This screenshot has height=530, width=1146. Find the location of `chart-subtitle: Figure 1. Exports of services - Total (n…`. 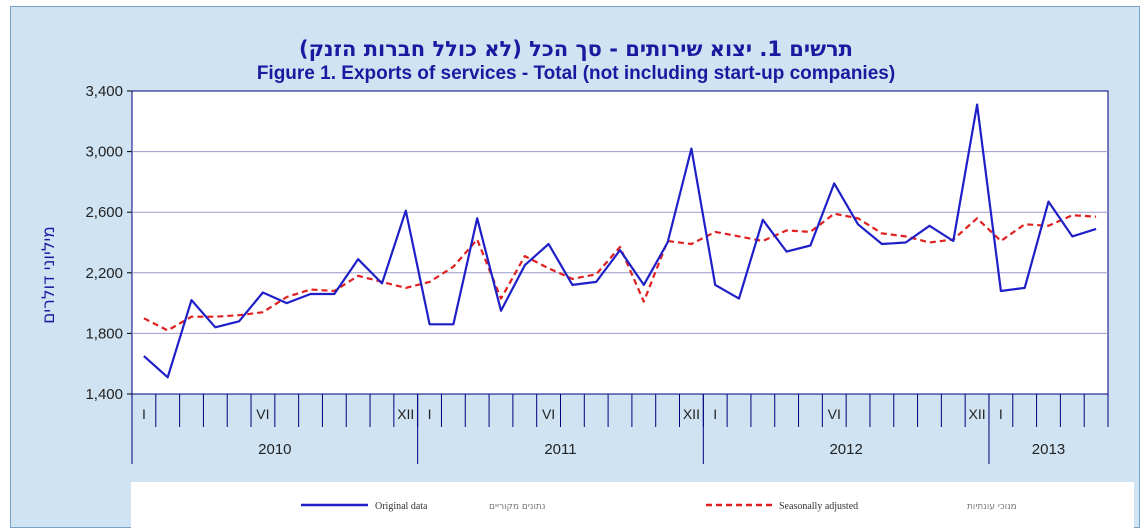

chart-subtitle: Figure 1. Exports of services - Total (n… is located at coordinates (576, 73).